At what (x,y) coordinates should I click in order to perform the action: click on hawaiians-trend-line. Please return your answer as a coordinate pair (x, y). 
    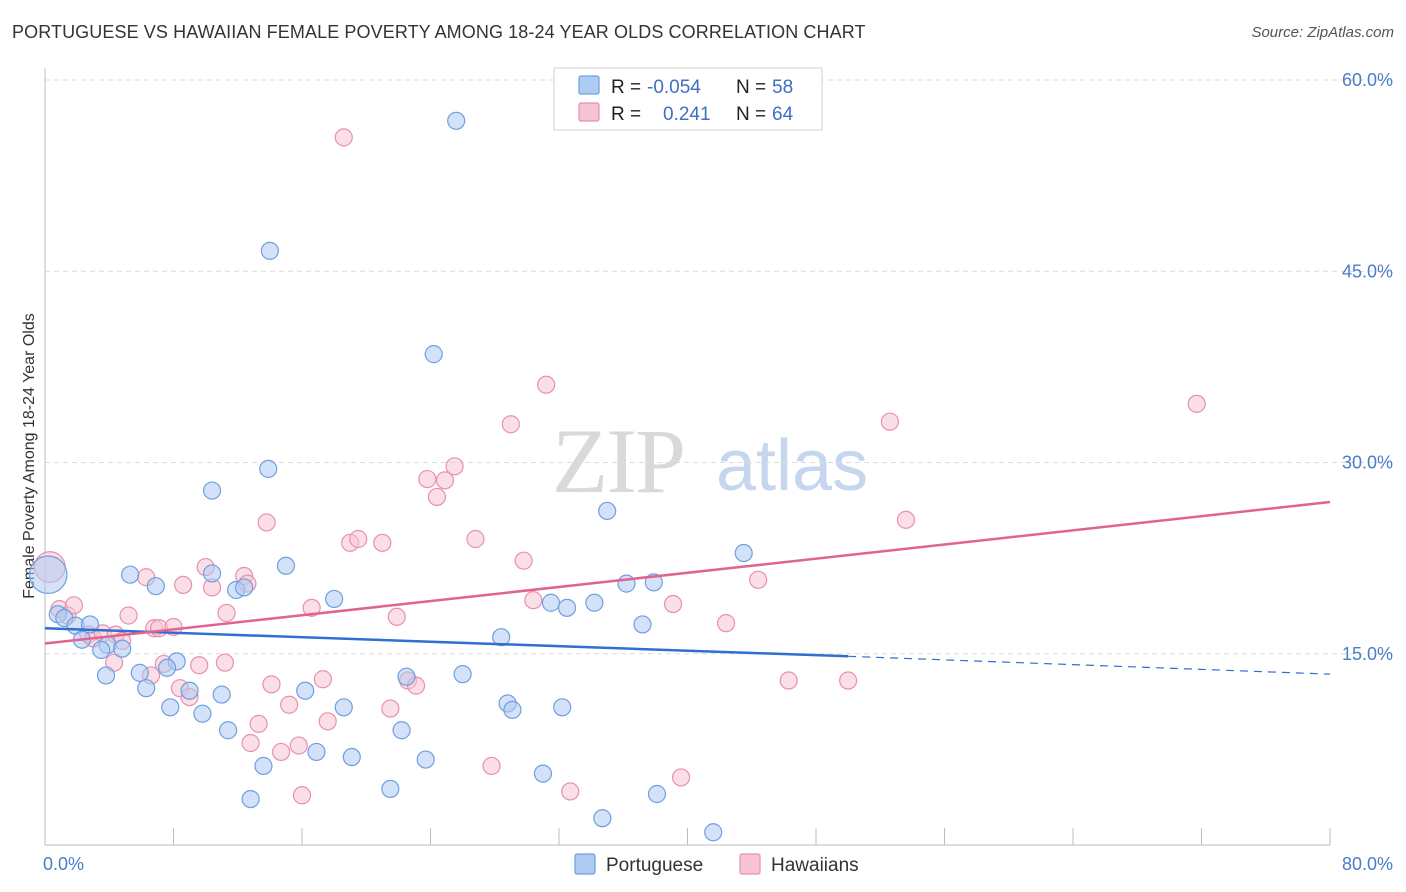
    Looking at the image, I should click on (687, 572).